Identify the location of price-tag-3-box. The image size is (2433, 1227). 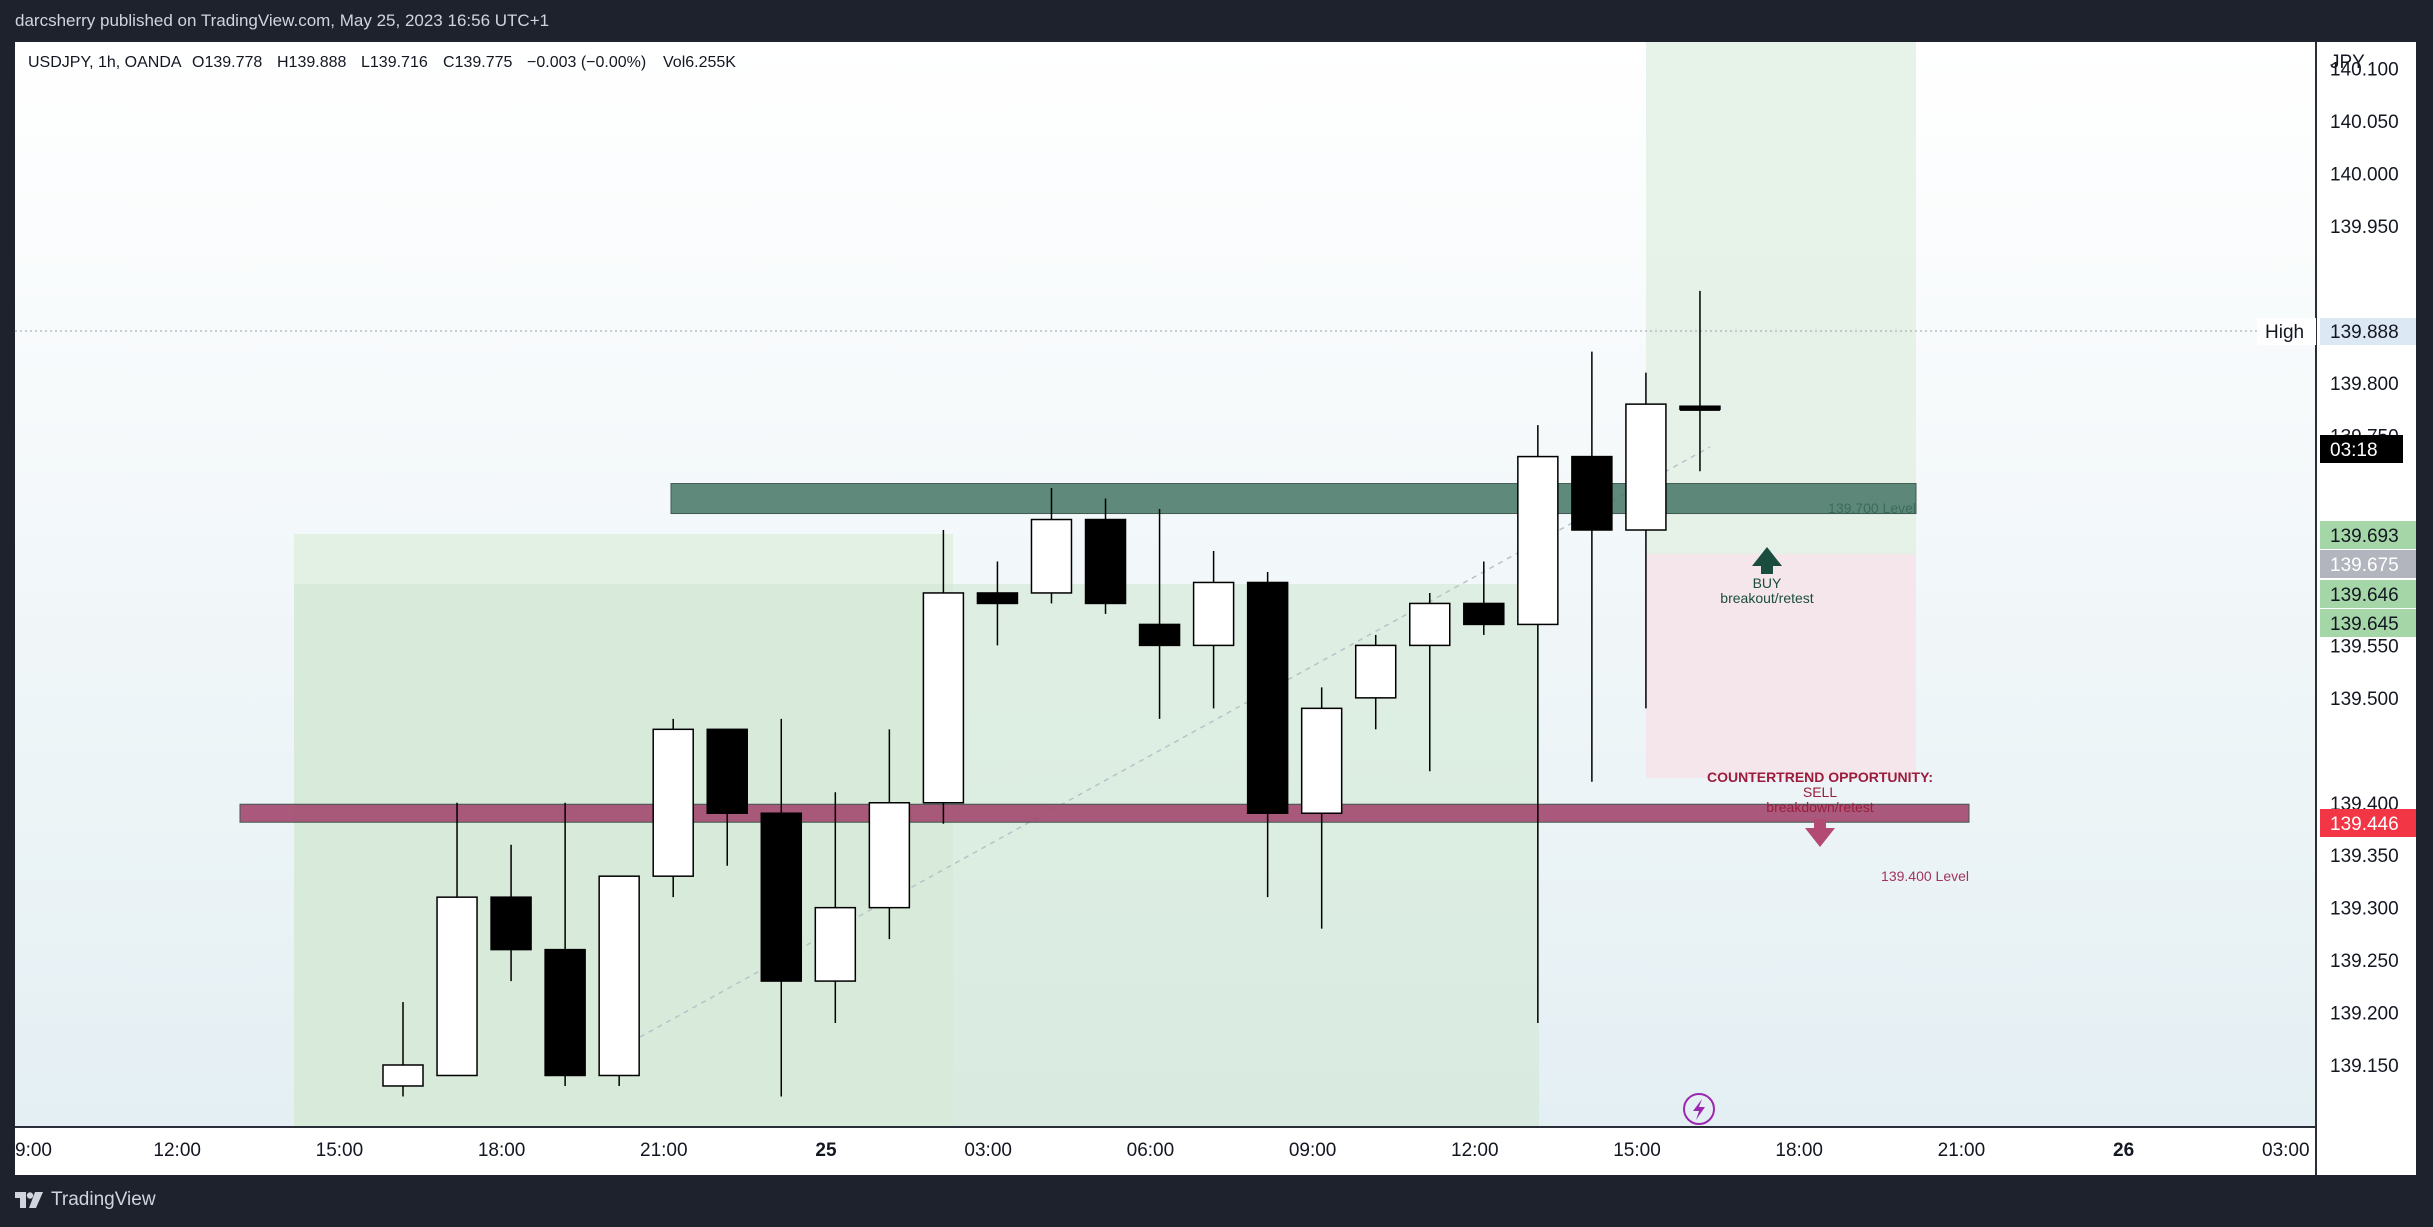
(2368, 594).